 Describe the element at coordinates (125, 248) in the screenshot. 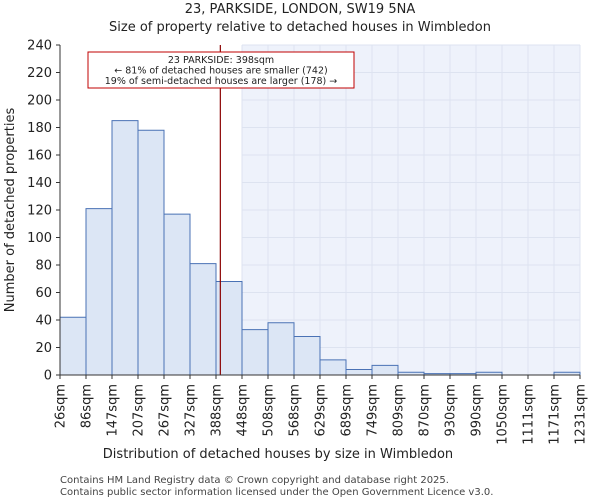

I see `bar-147sqm` at that location.